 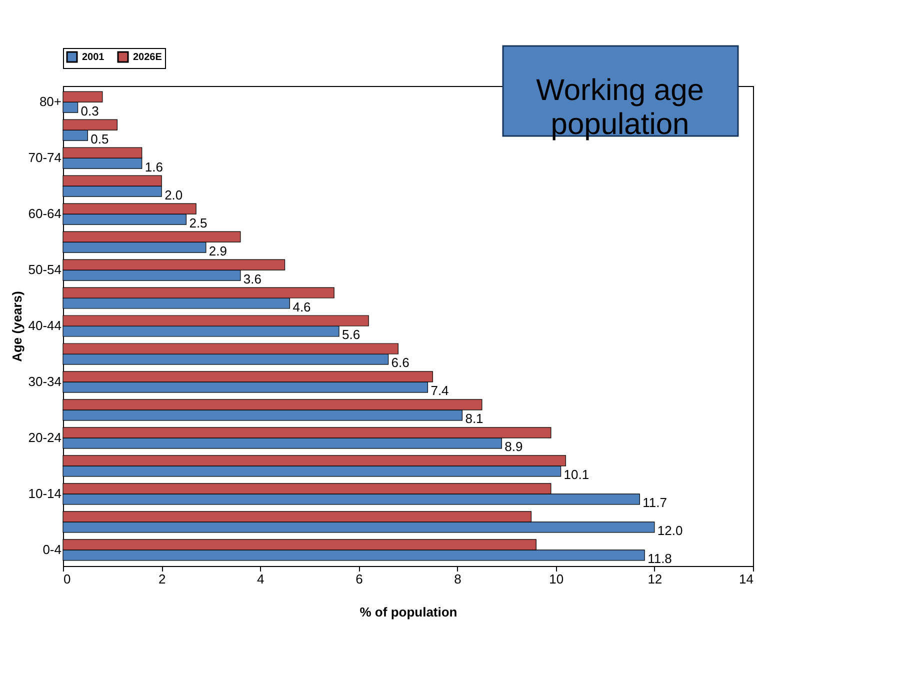 I want to click on x-tick-label: 2, so click(x=162, y=579).